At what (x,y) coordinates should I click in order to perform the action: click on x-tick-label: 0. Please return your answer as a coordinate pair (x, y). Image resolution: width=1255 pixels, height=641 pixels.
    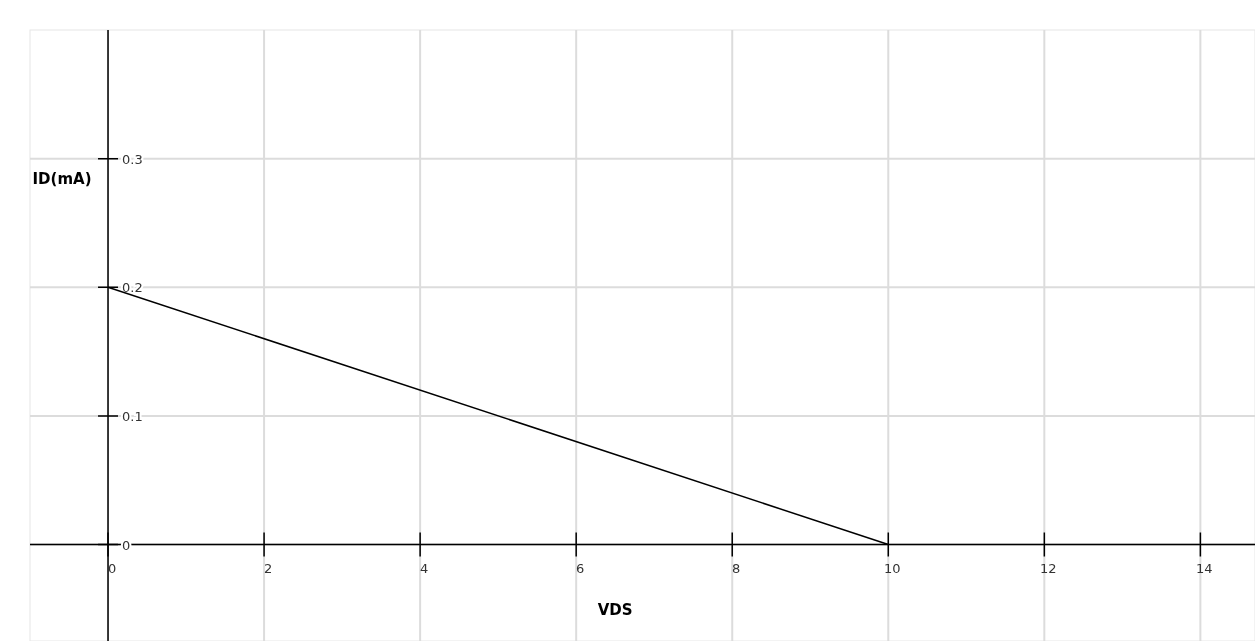
    Looking at the image, I should click on (112, 568).